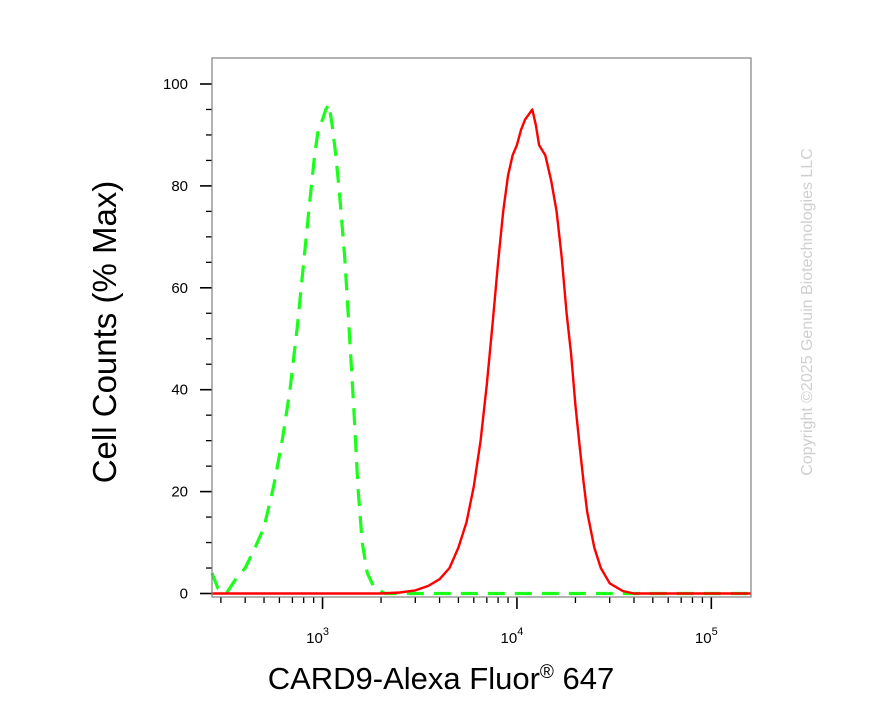 The image size is (882, 711). Describe the element at coordinates (187, 339) in the screenshot. I see `y-tick-layer: 0 20 40 60 80 100` at that location.